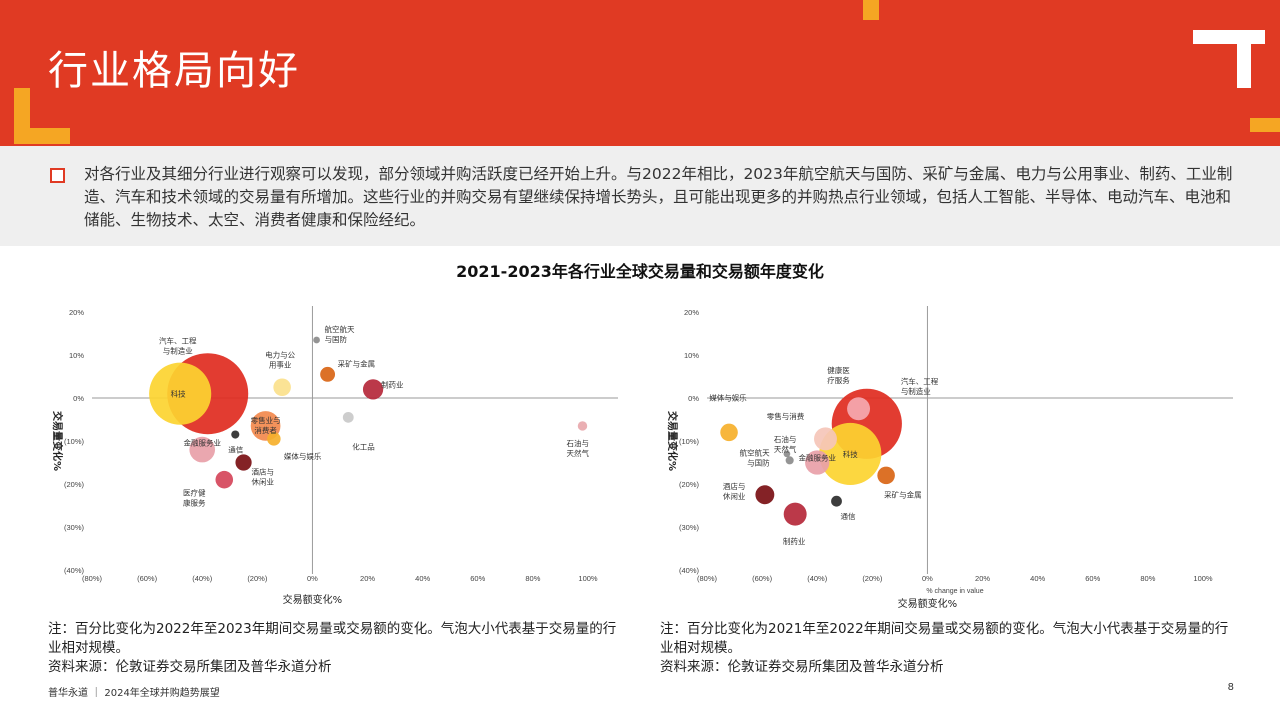  I want to click on bubble-label: 酒店与休闲业, so click(734, 491).